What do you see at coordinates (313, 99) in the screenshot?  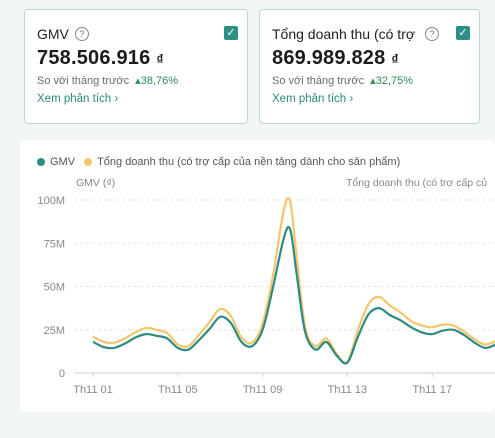 I see `revenue-analysis-link: Xem phân tích ›` at bounding box center [313, 99].